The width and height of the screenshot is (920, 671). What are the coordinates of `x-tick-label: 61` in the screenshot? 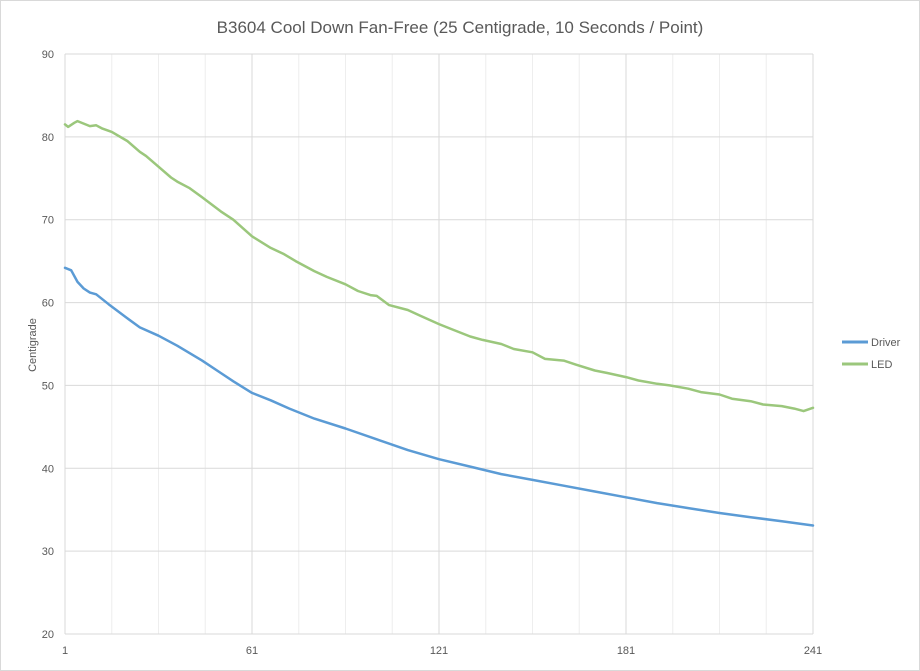 It's located at (252, 651).